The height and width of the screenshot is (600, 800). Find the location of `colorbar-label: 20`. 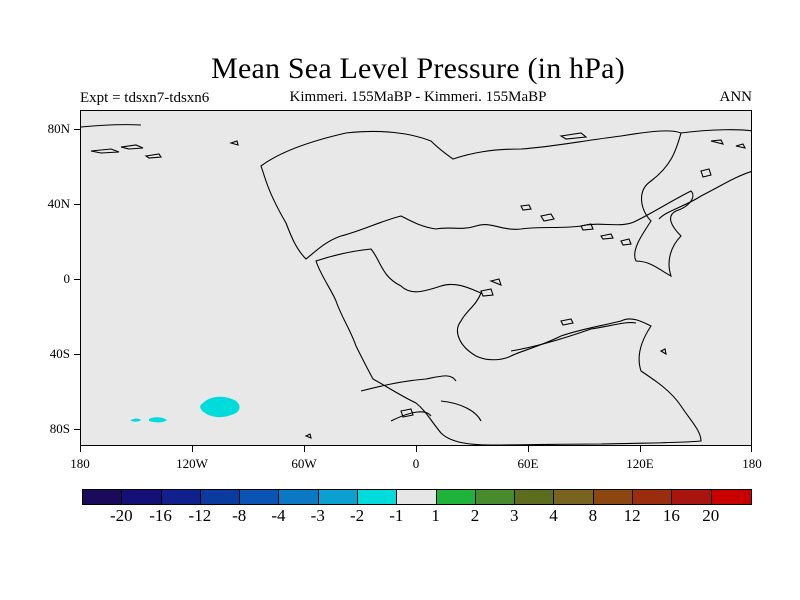

colorbar-label: 20 is located at coordinates (711, 515).